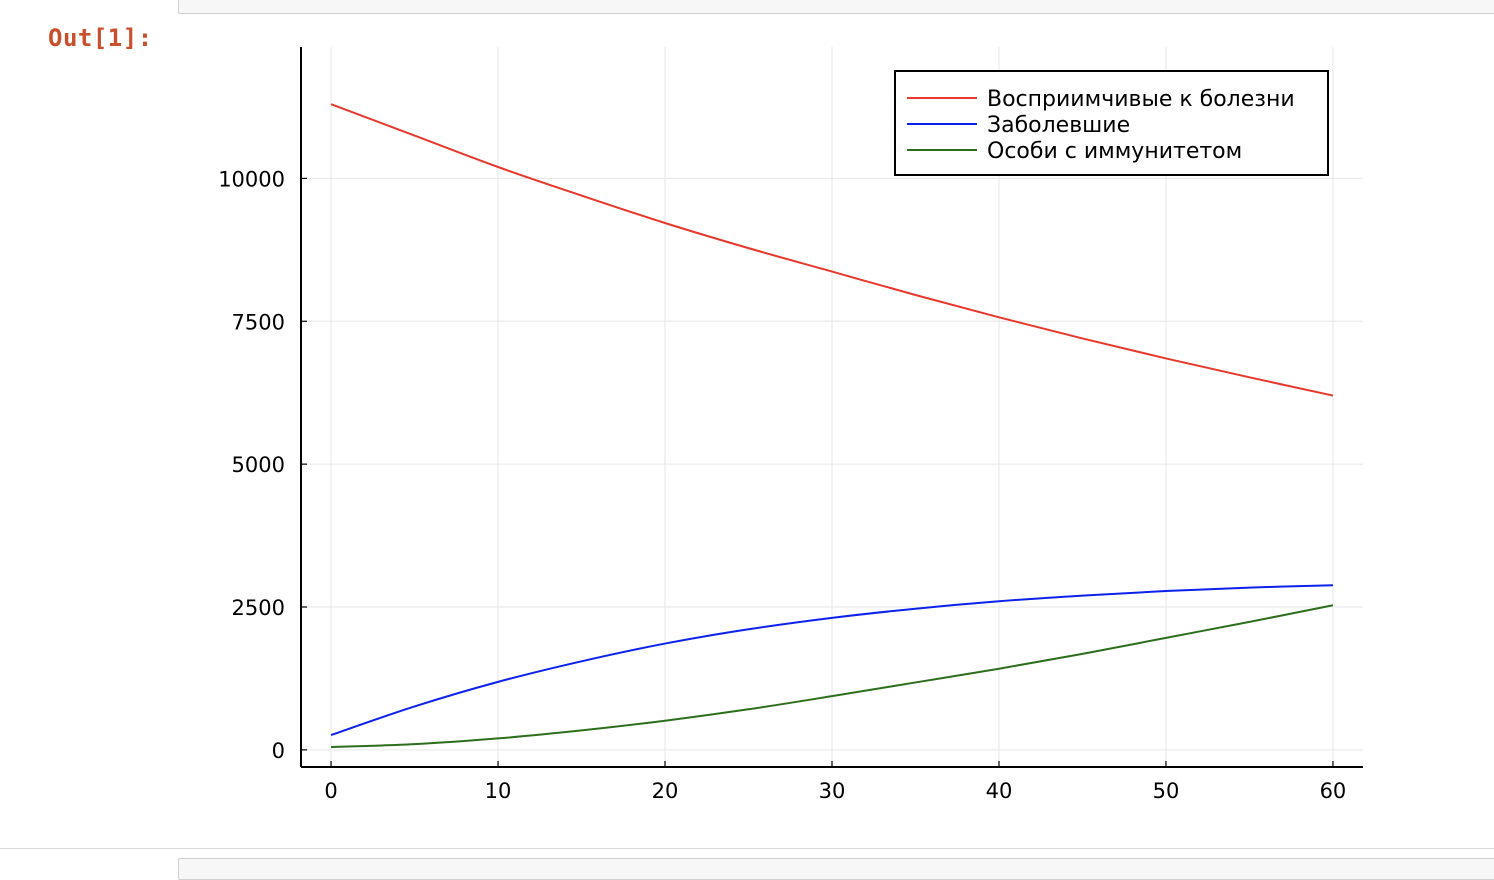 The image size is (1494, 880). What do you see at coordinates (999, 791) in the screenshot?
I see `x-tick-label: 40` at bounding box center [999, 791].